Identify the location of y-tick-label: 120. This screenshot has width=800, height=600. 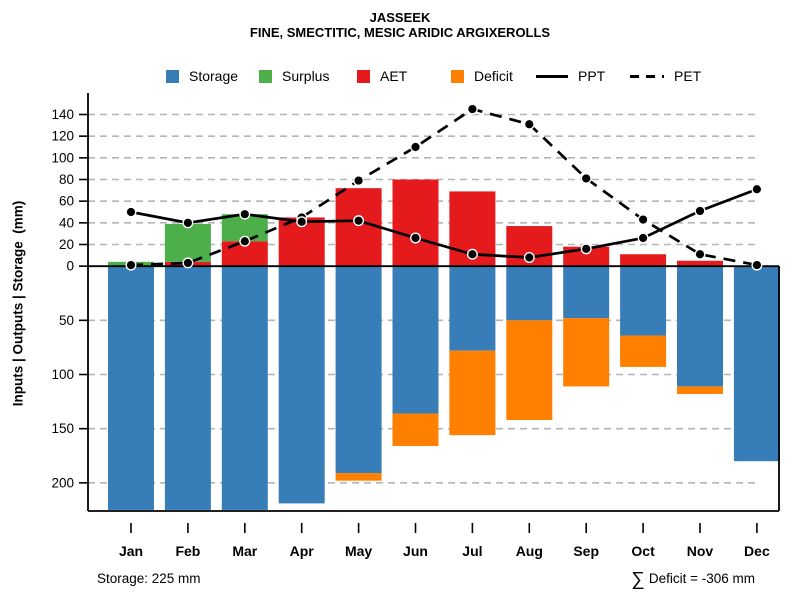
(62, 136).